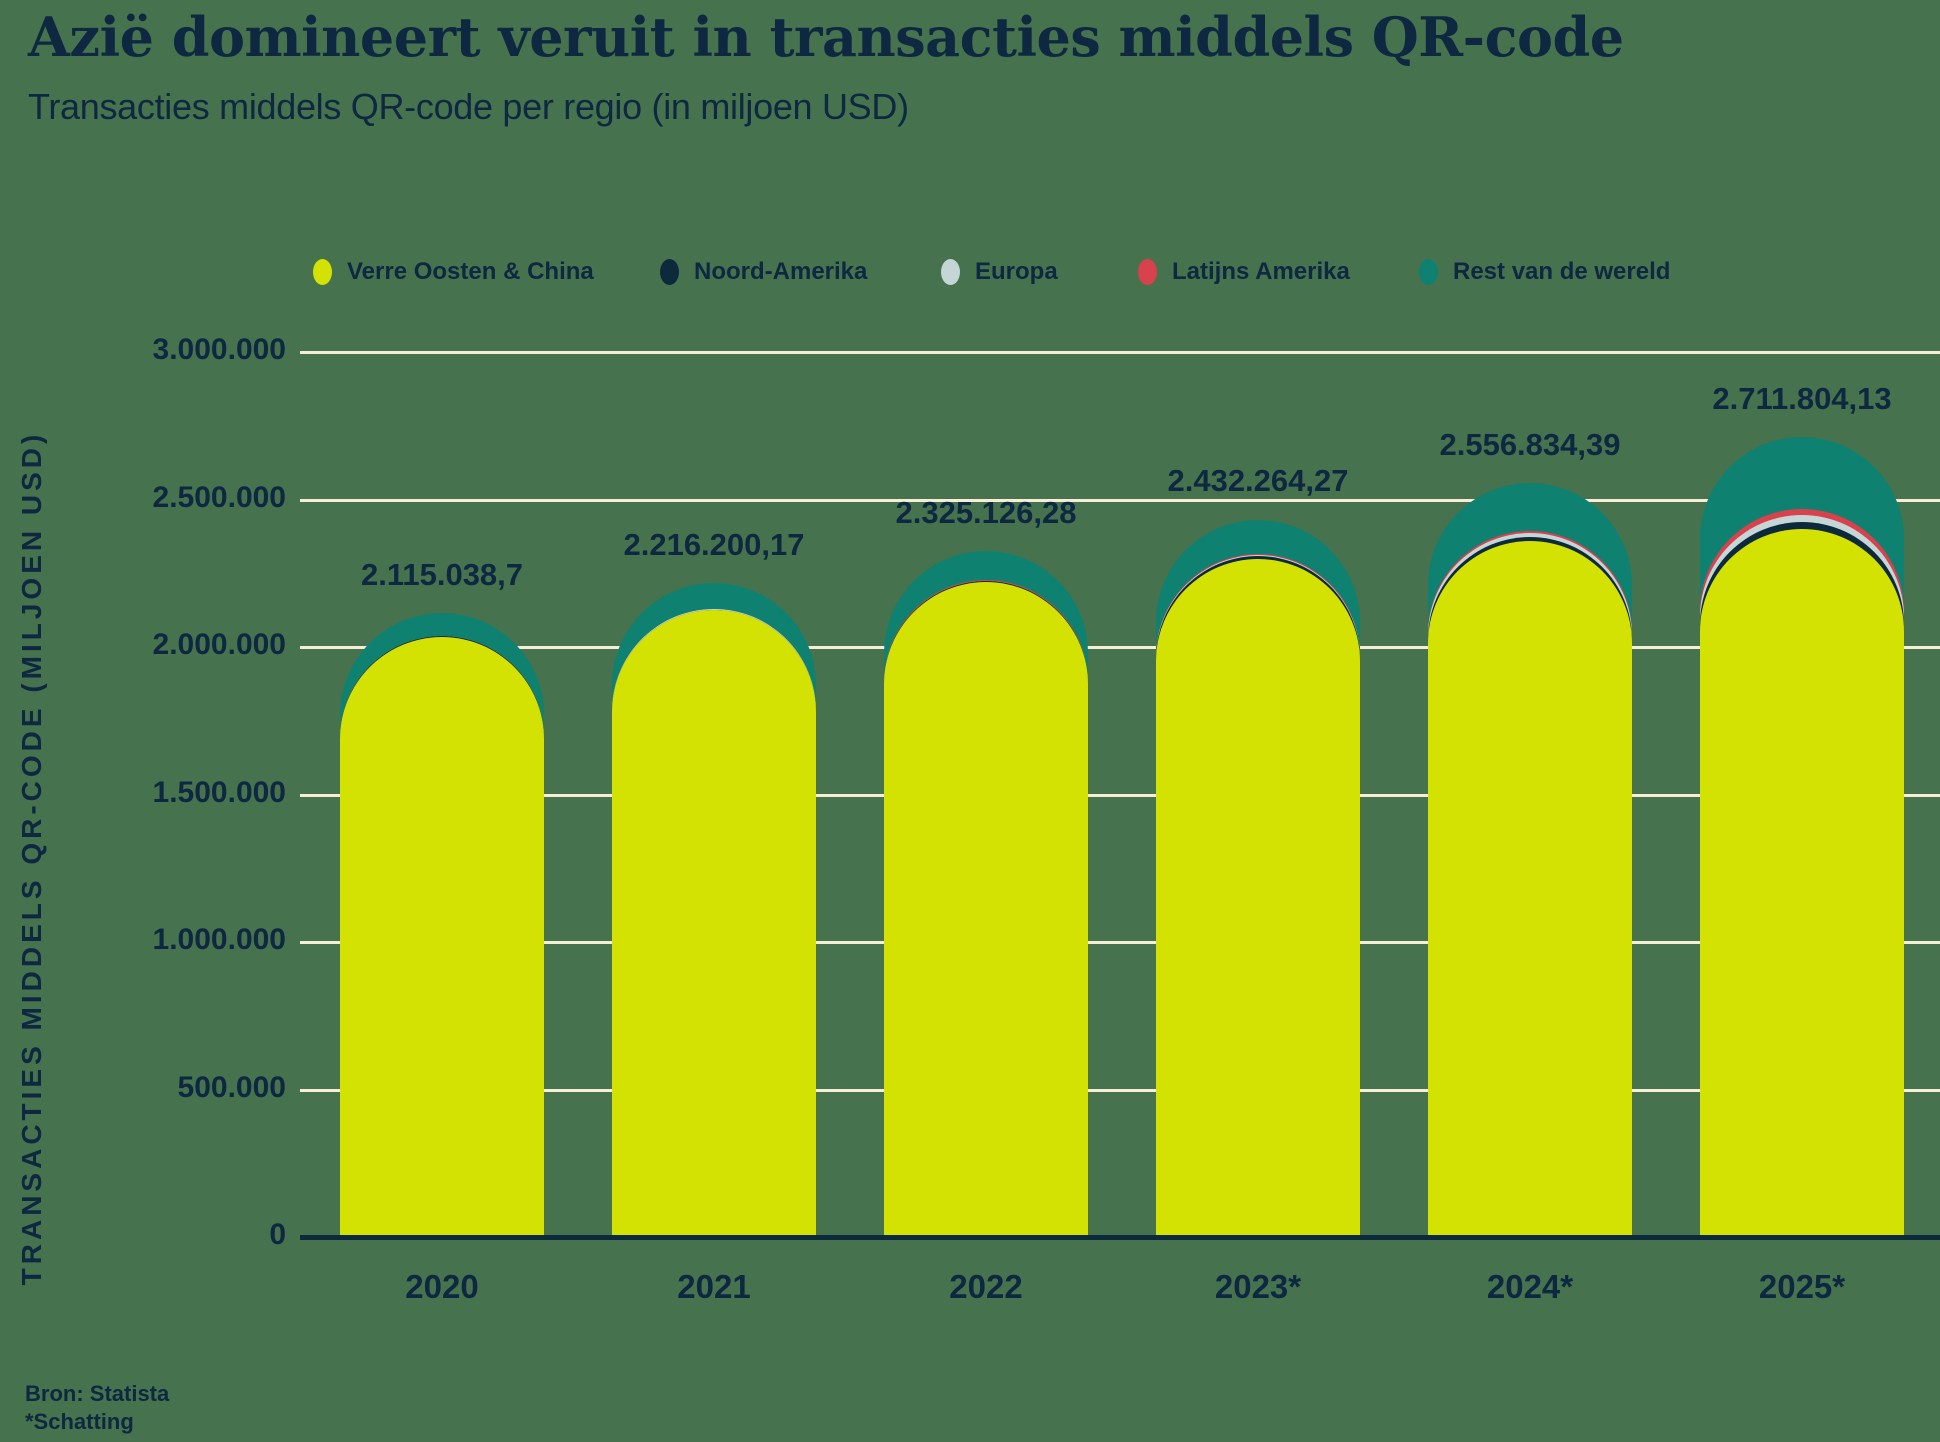 This screenshot has width=1940, height=1442. I want to click on x-tick-label: 2020, so click(442, 1286).